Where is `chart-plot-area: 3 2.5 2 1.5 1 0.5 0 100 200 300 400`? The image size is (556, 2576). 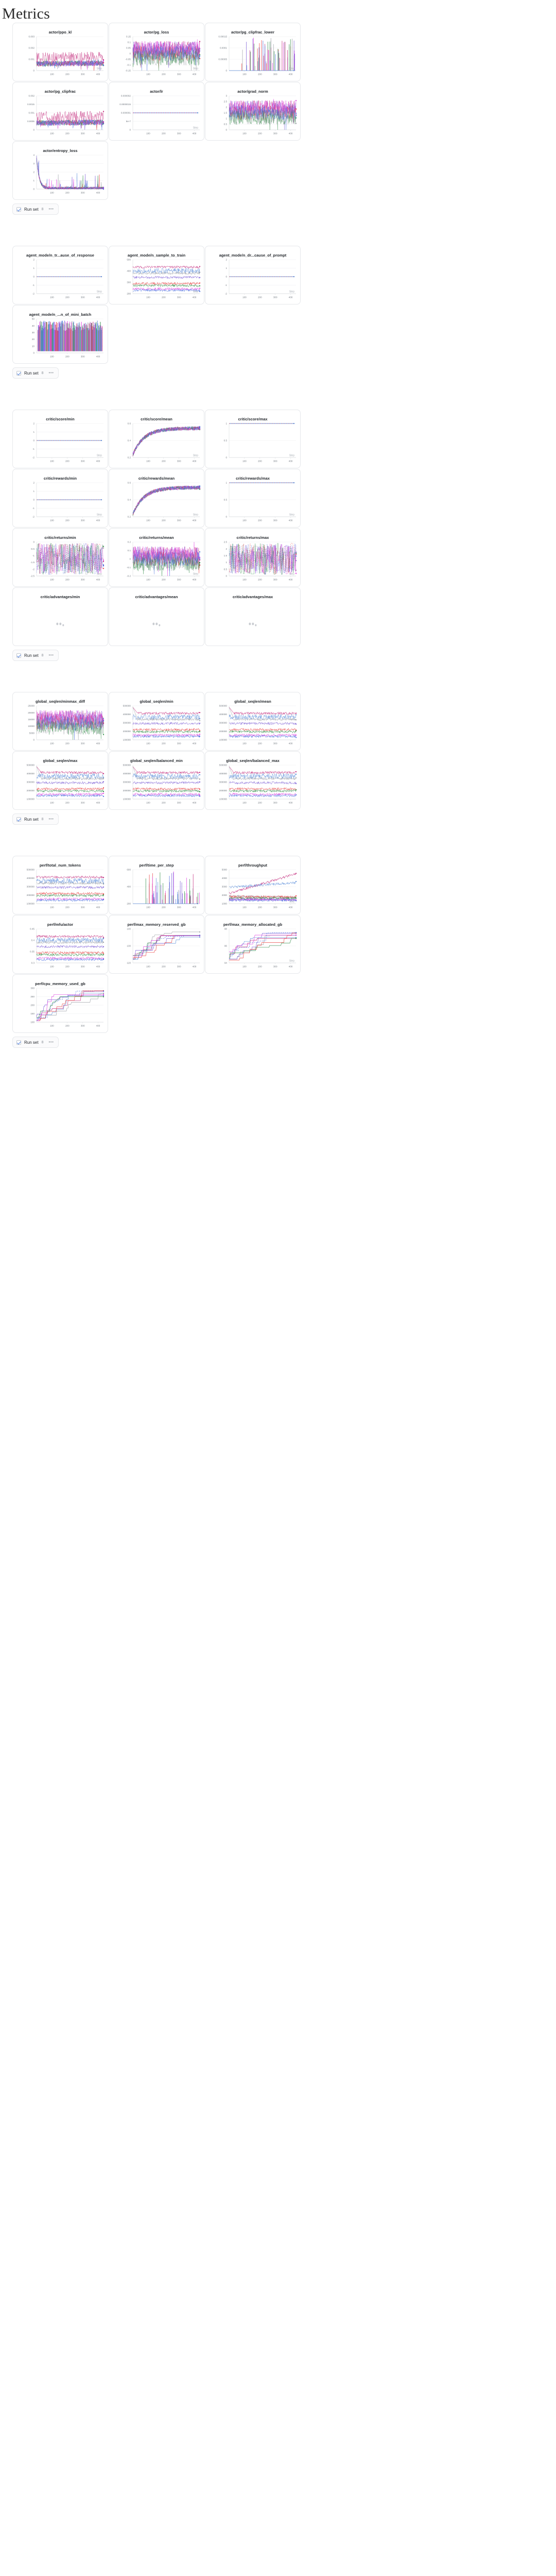 chart-plot-area: 3 2.5 2 1.5 1 0.5 0 100 200 300 400 is located at coordinates (252, 116).